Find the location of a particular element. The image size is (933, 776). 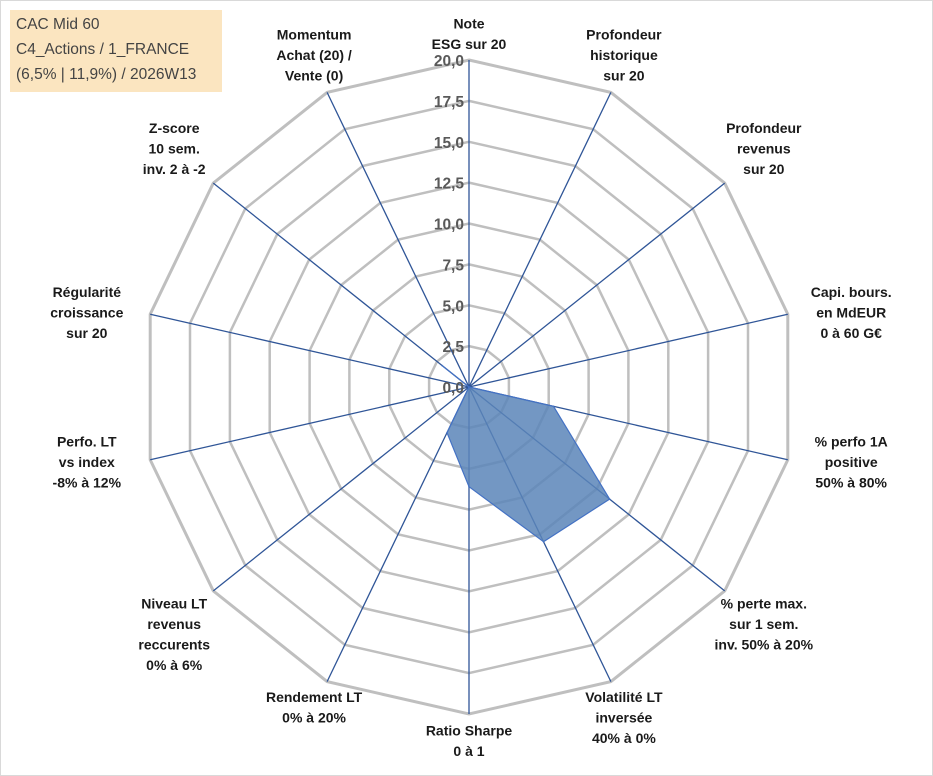

axis-label-4: % perfo 1A positive 50% à 80% is located at coordinates (851, 462).